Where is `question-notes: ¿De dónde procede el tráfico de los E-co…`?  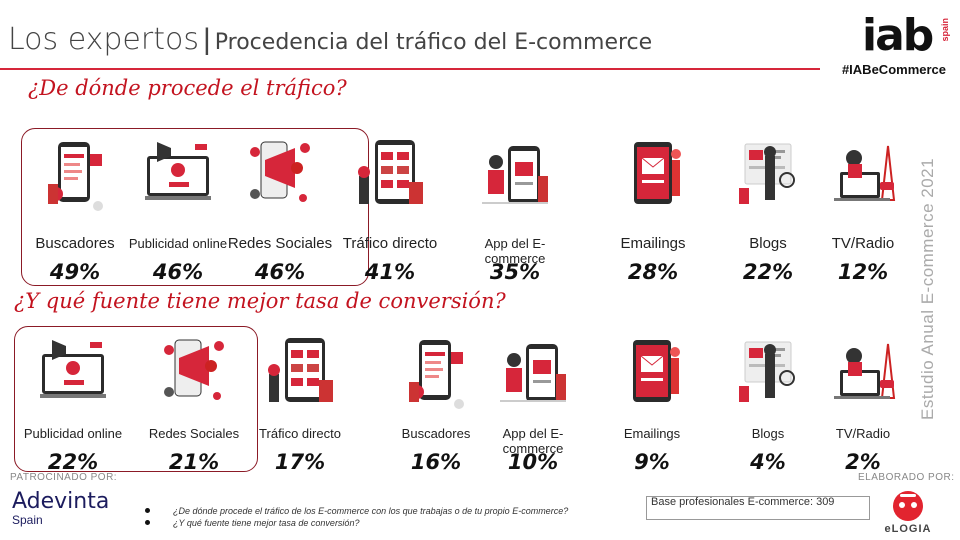
question-notes: ¿De dónde procede el tráfico de los E-co… is located at coordinates (356, 517).